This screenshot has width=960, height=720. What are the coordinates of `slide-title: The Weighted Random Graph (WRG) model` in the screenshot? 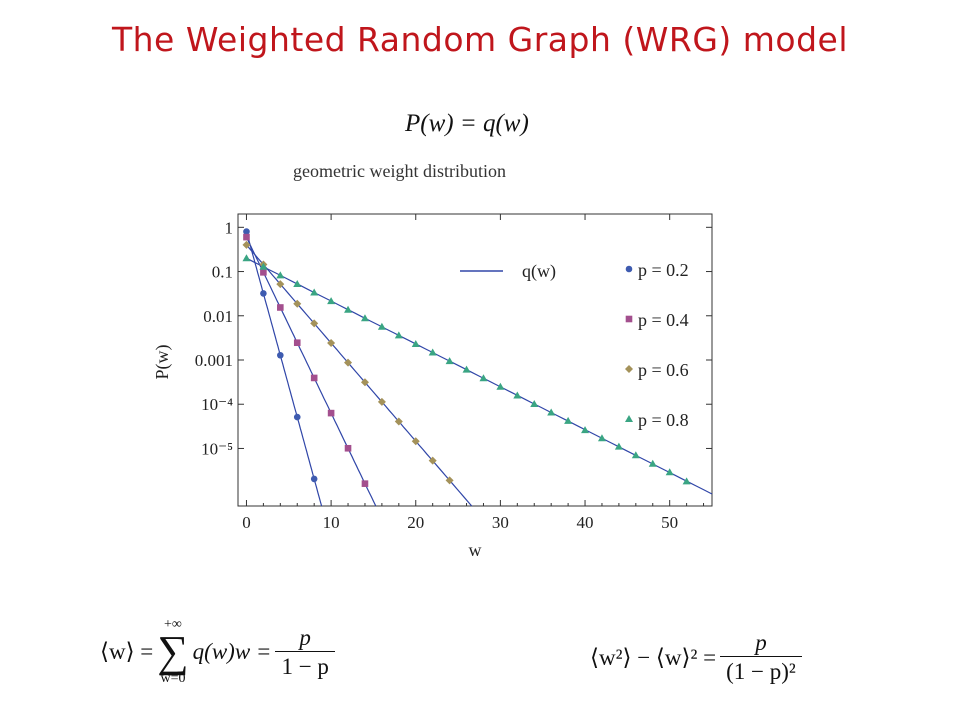 It's located at (480, 39).